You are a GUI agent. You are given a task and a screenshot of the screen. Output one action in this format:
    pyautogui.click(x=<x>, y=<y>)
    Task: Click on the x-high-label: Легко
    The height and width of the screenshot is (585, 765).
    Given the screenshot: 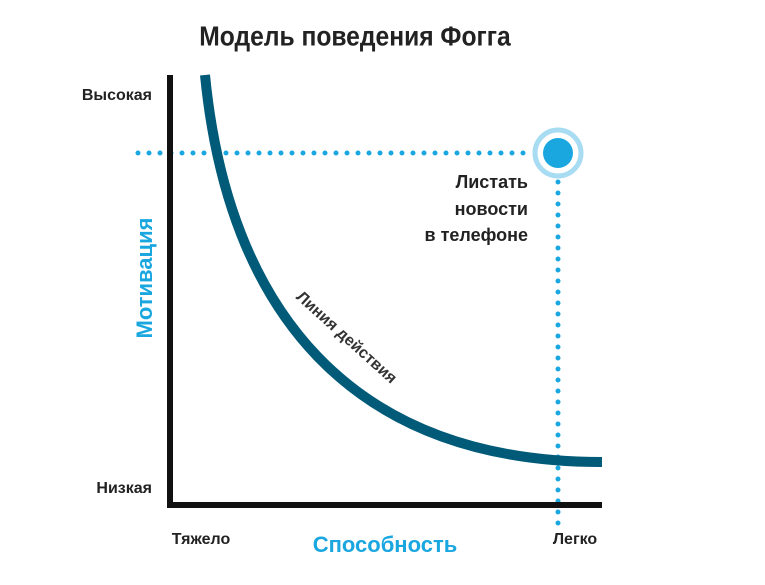 What is the action you would take?
    pyautogui.click(x=575, y=539)
    